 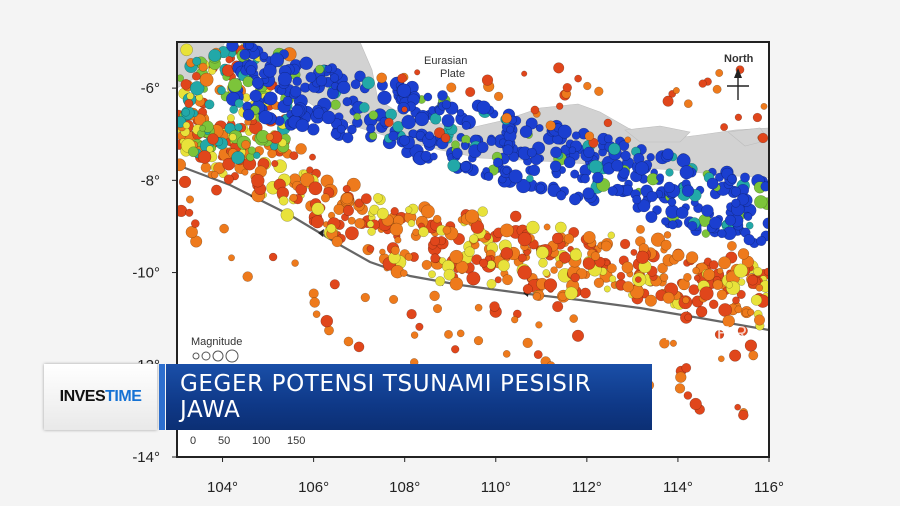 I want to click on x-tick-label: 106°, so click(x=313, y=487).